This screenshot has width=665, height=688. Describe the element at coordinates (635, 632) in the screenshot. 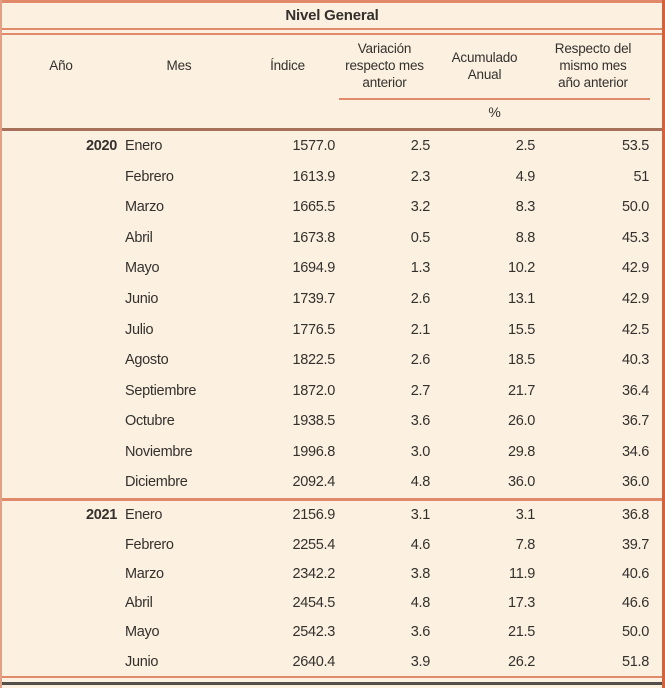

I see `respecto-cell: 50.0` at that location.